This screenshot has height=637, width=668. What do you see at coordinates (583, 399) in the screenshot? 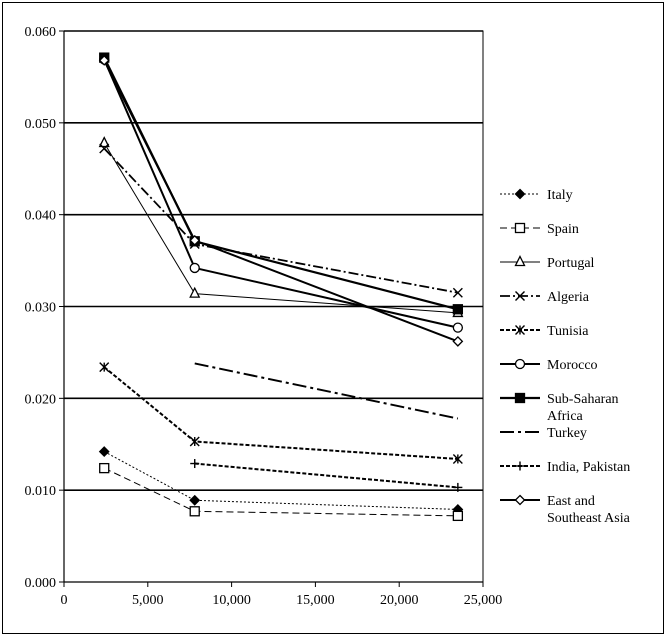
I see `legend-label-line: Sub-Saharan` at bounding box center [583, 399].